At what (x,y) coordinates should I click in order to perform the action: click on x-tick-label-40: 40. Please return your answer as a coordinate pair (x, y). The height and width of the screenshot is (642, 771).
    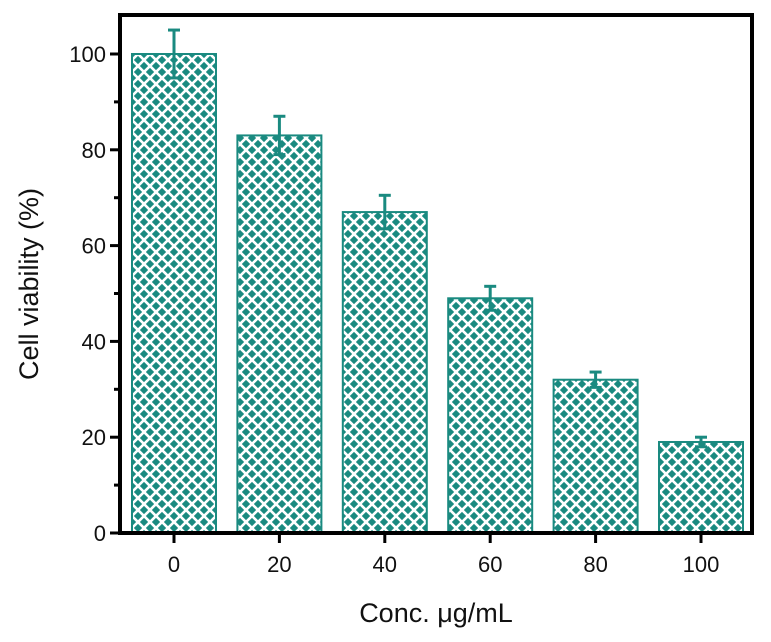
    Looking at the image, I should click on (385, 564).